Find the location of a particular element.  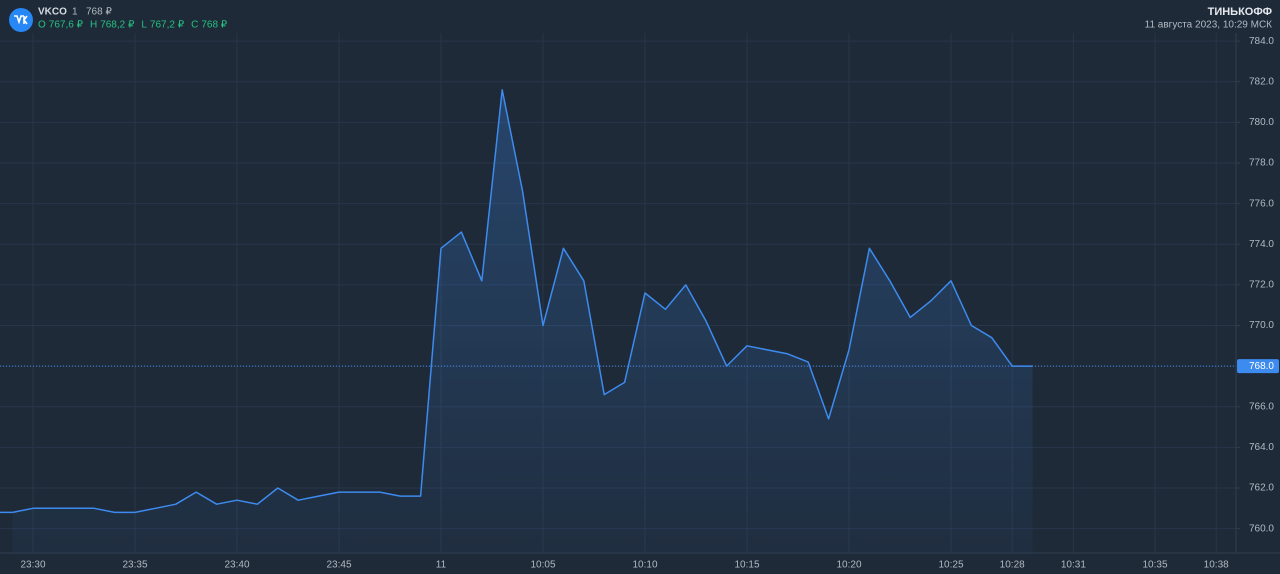

y-tick-label: 764.0 is located at coordinates (1261, 447).